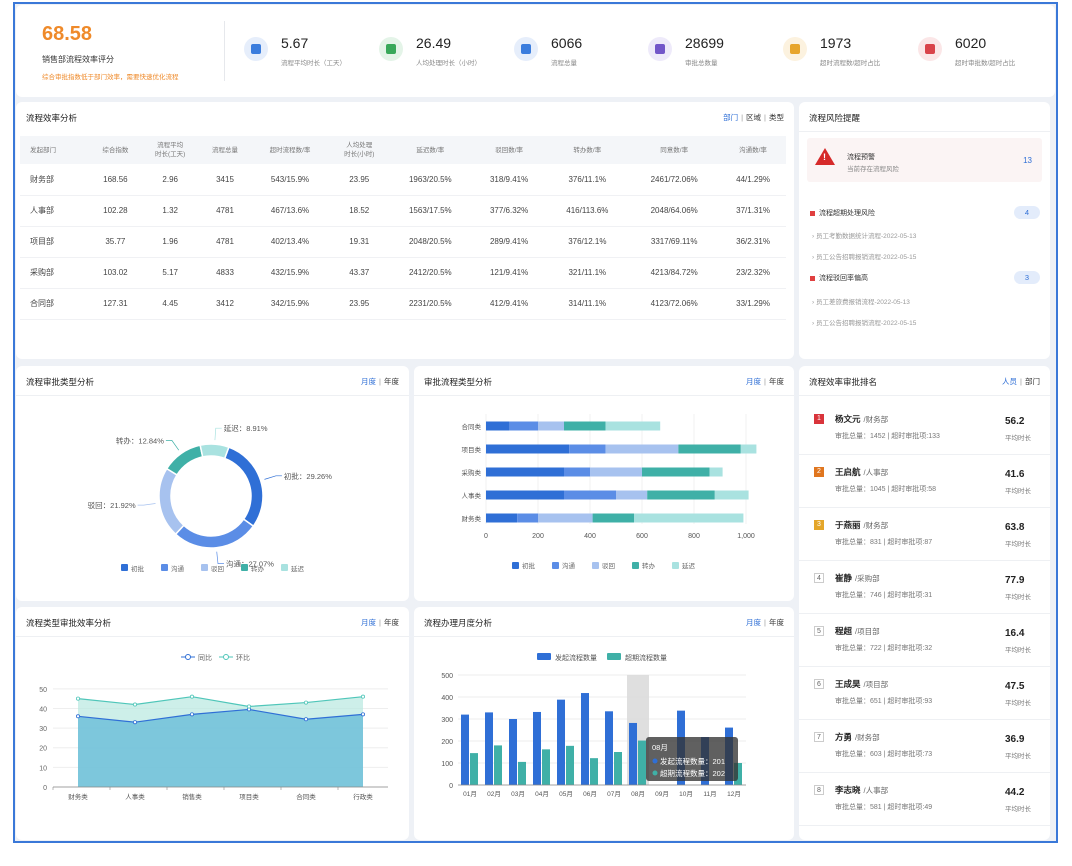 The image size is (1072, 866). What do you see at coordinates (924, 693) in the screenshot?
I see `rank-row: 6 王成昊/项目部 审批总量：651 | 超时审批项:93 47.5 平均时长` at bounding box center [924, 693].